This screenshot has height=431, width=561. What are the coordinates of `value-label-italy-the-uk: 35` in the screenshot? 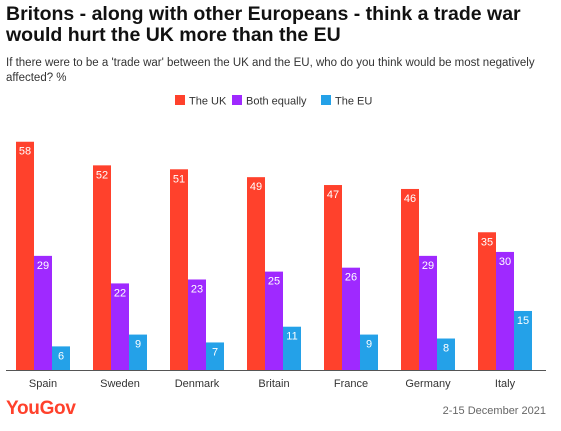 It's located at (487, 242).